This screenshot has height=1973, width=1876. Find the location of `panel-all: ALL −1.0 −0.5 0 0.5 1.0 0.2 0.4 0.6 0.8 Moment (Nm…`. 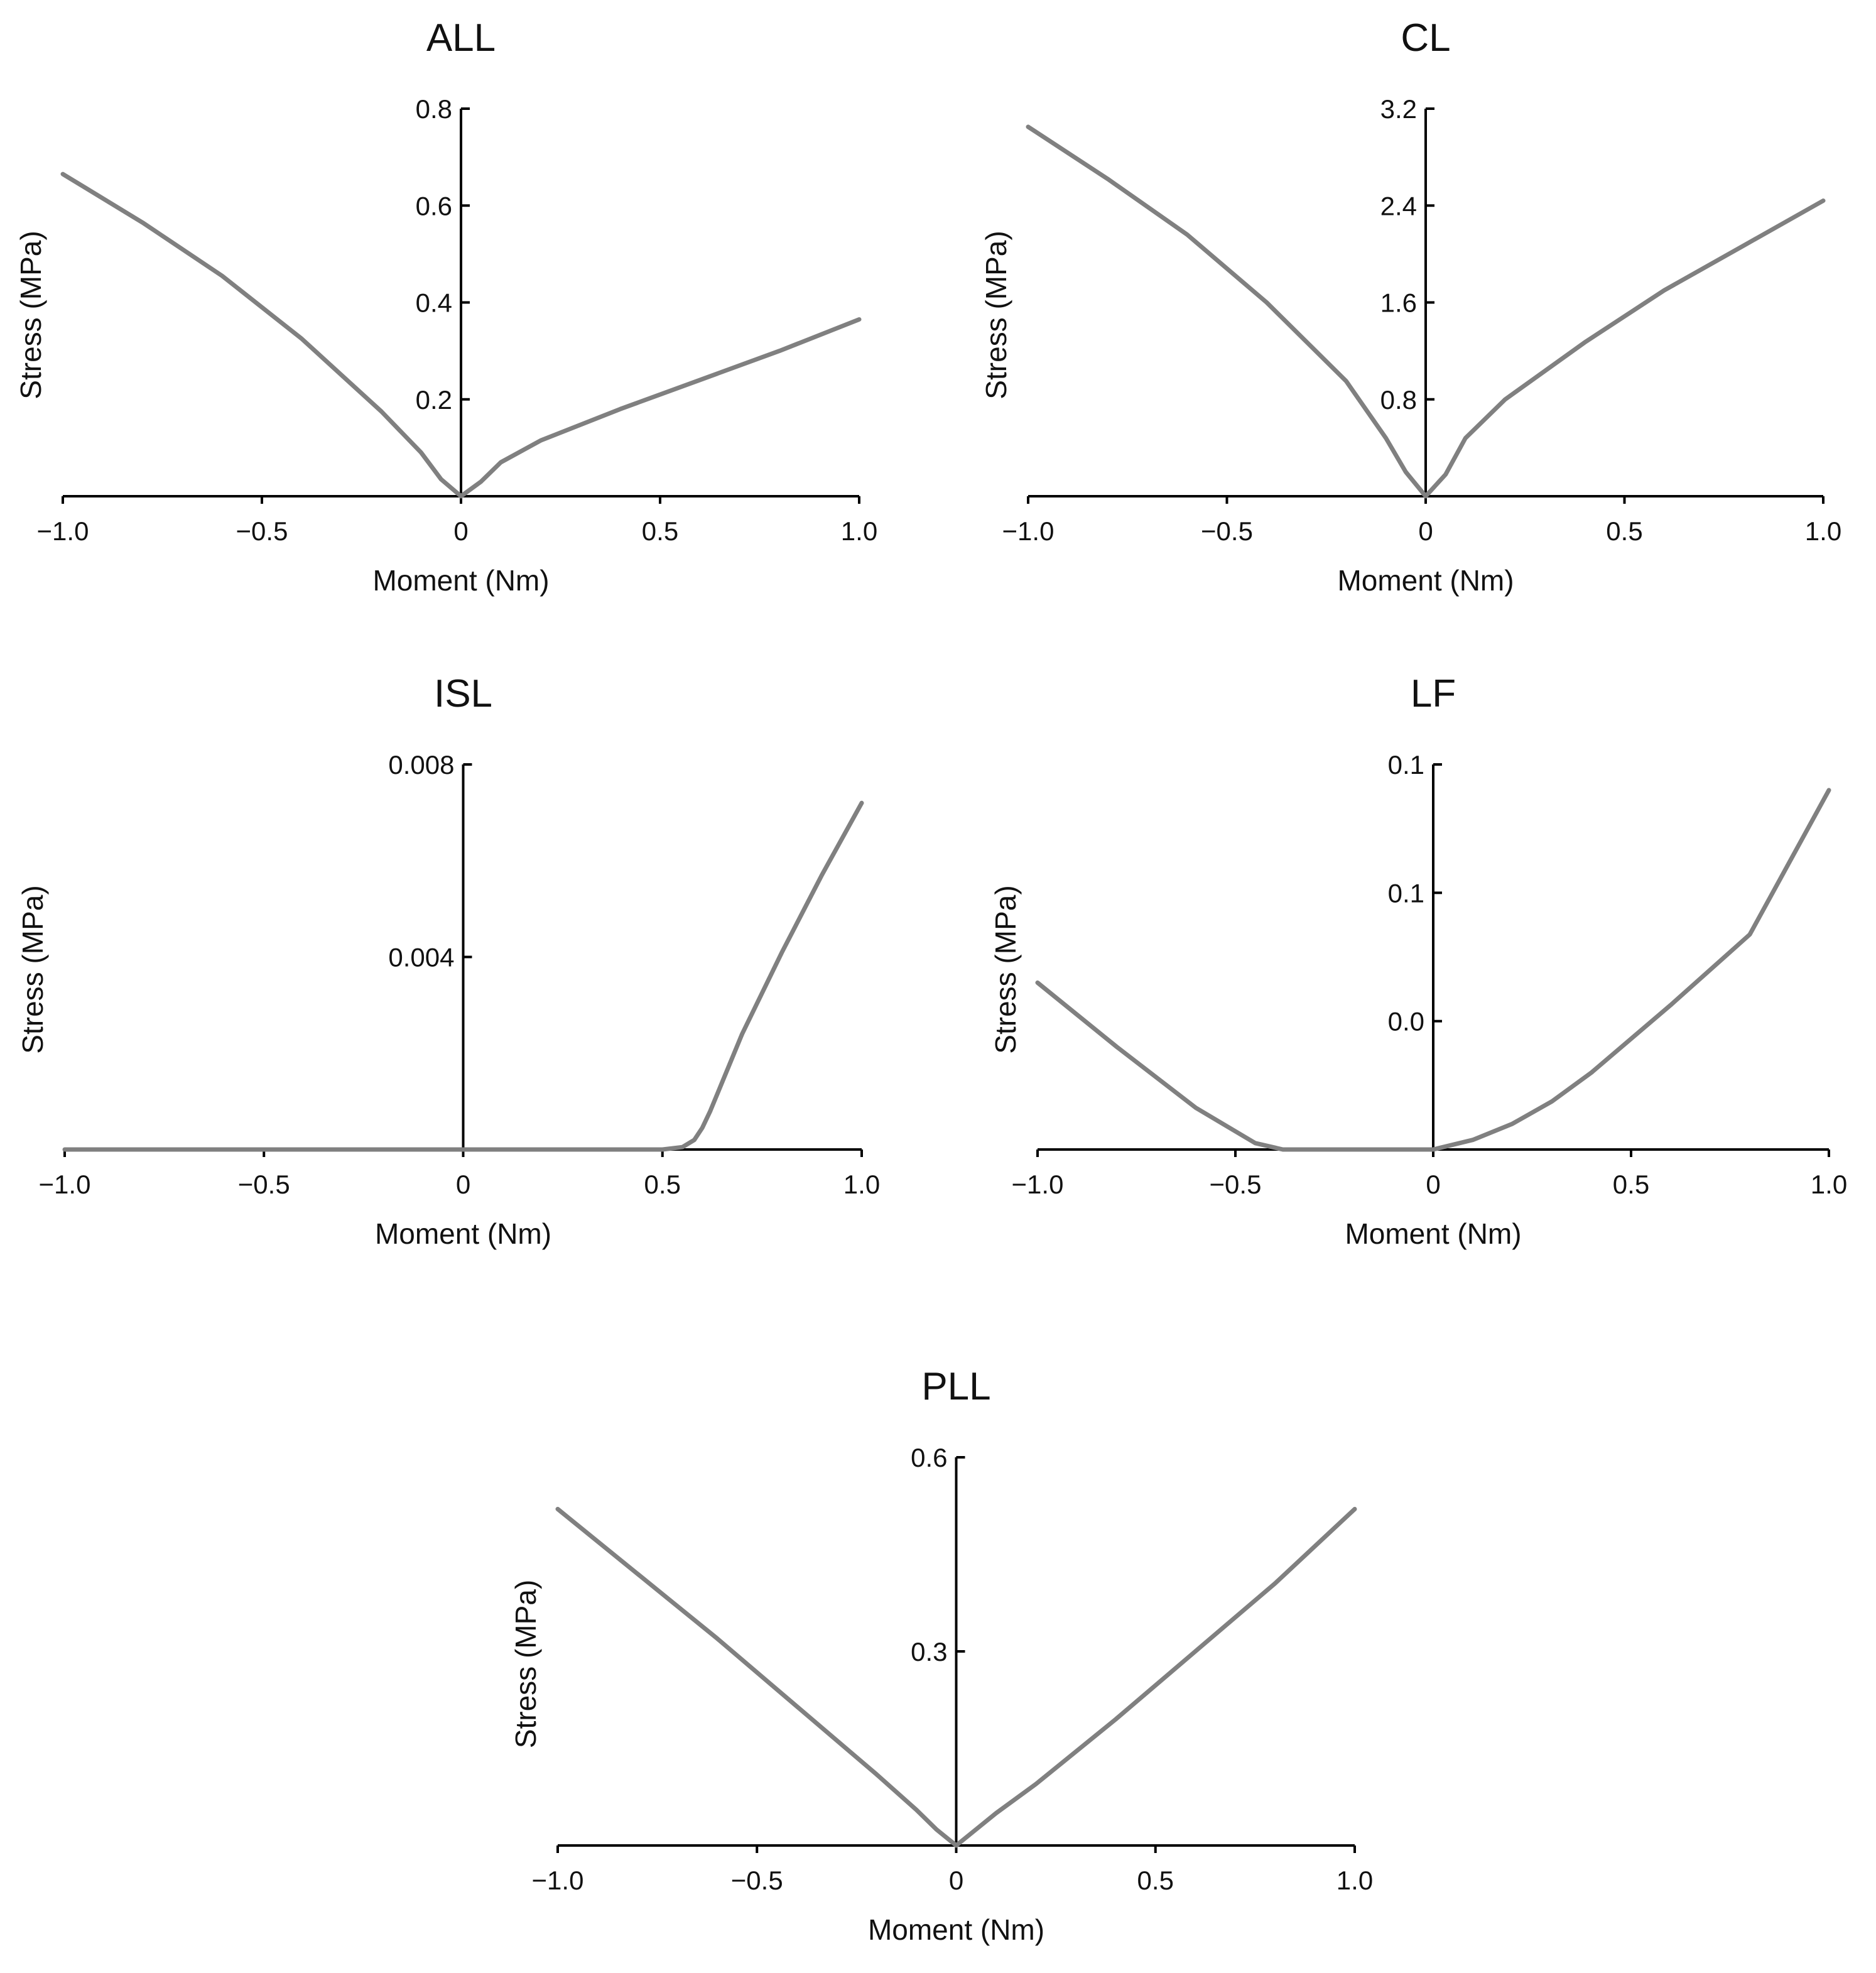

panel-all: ALL −1.0 −0.5 0 0.5 1.0 0.2 0.4 0.6 0.8 Moment (Nm… is located at coordinates (445, 306).